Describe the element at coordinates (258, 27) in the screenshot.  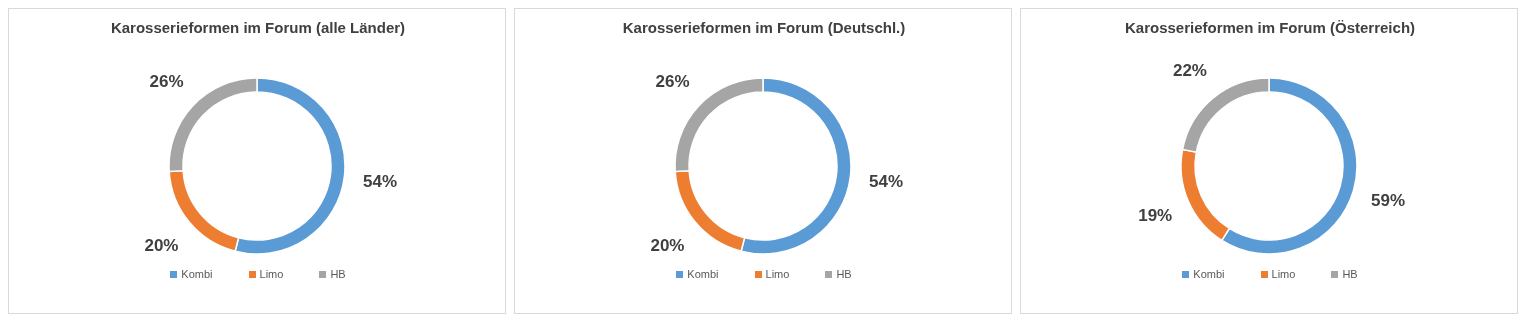
I see `chart-title: Karosserieformen im Forum (alle Länder)` at that location.